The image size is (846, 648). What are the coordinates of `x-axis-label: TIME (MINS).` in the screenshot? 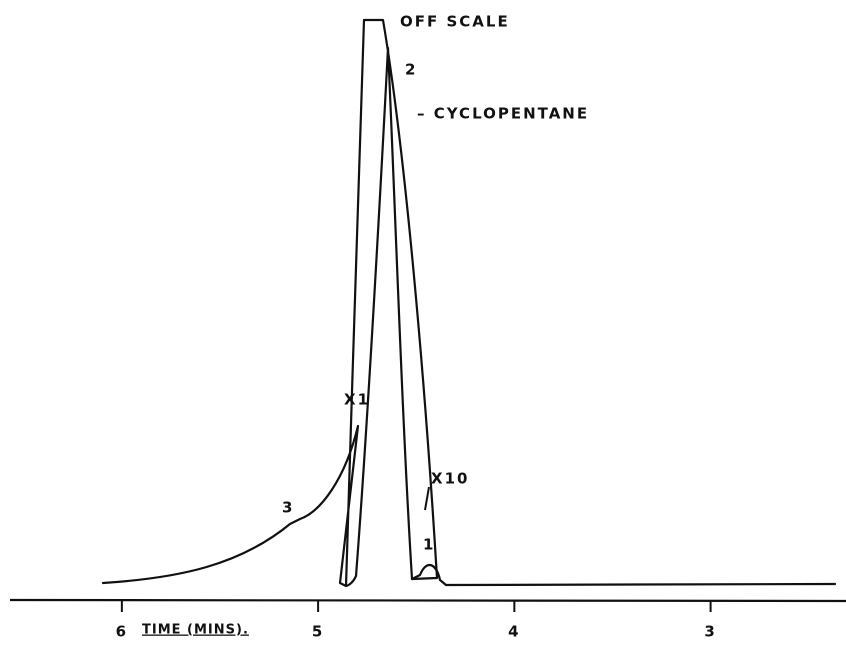 It's located at (195, 630).